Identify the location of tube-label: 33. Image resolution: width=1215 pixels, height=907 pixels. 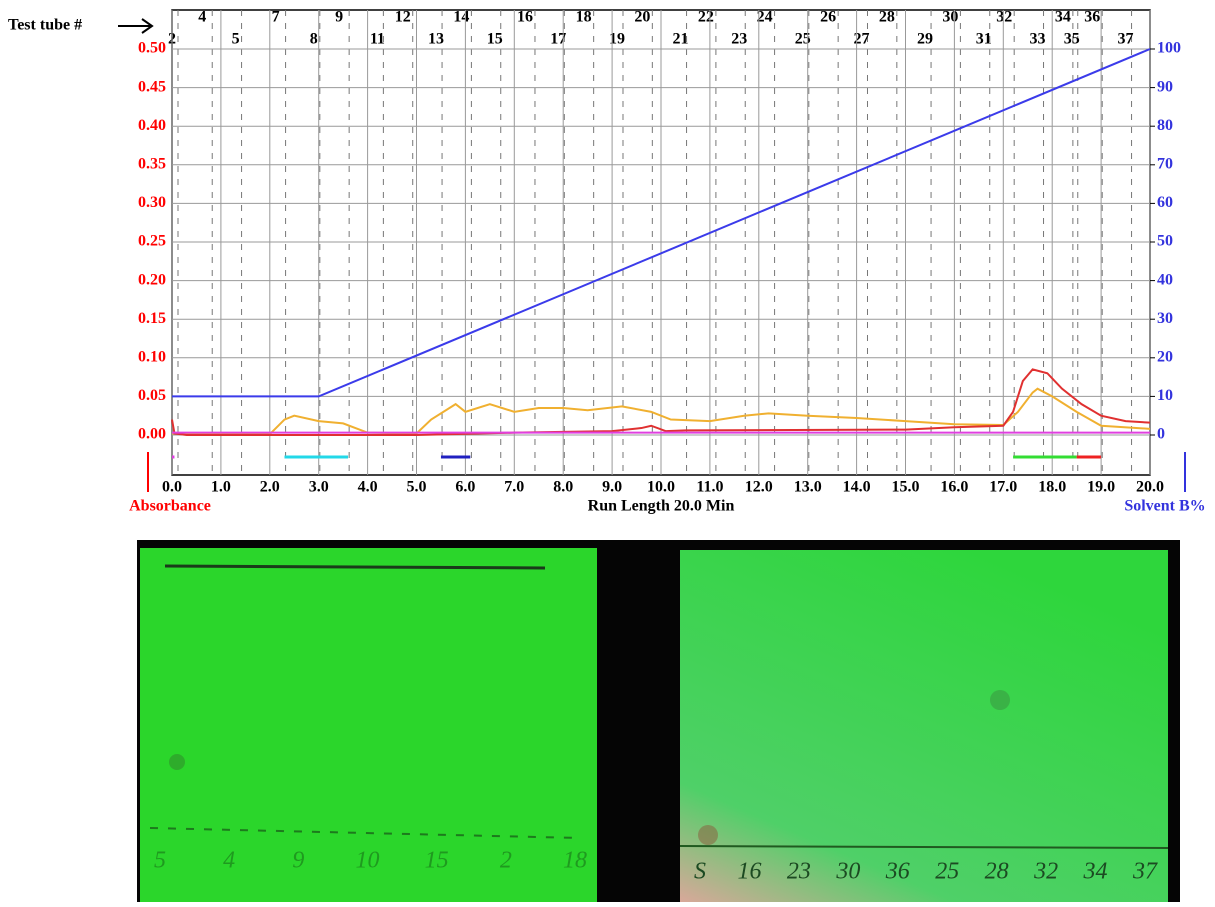
(1038, 39).